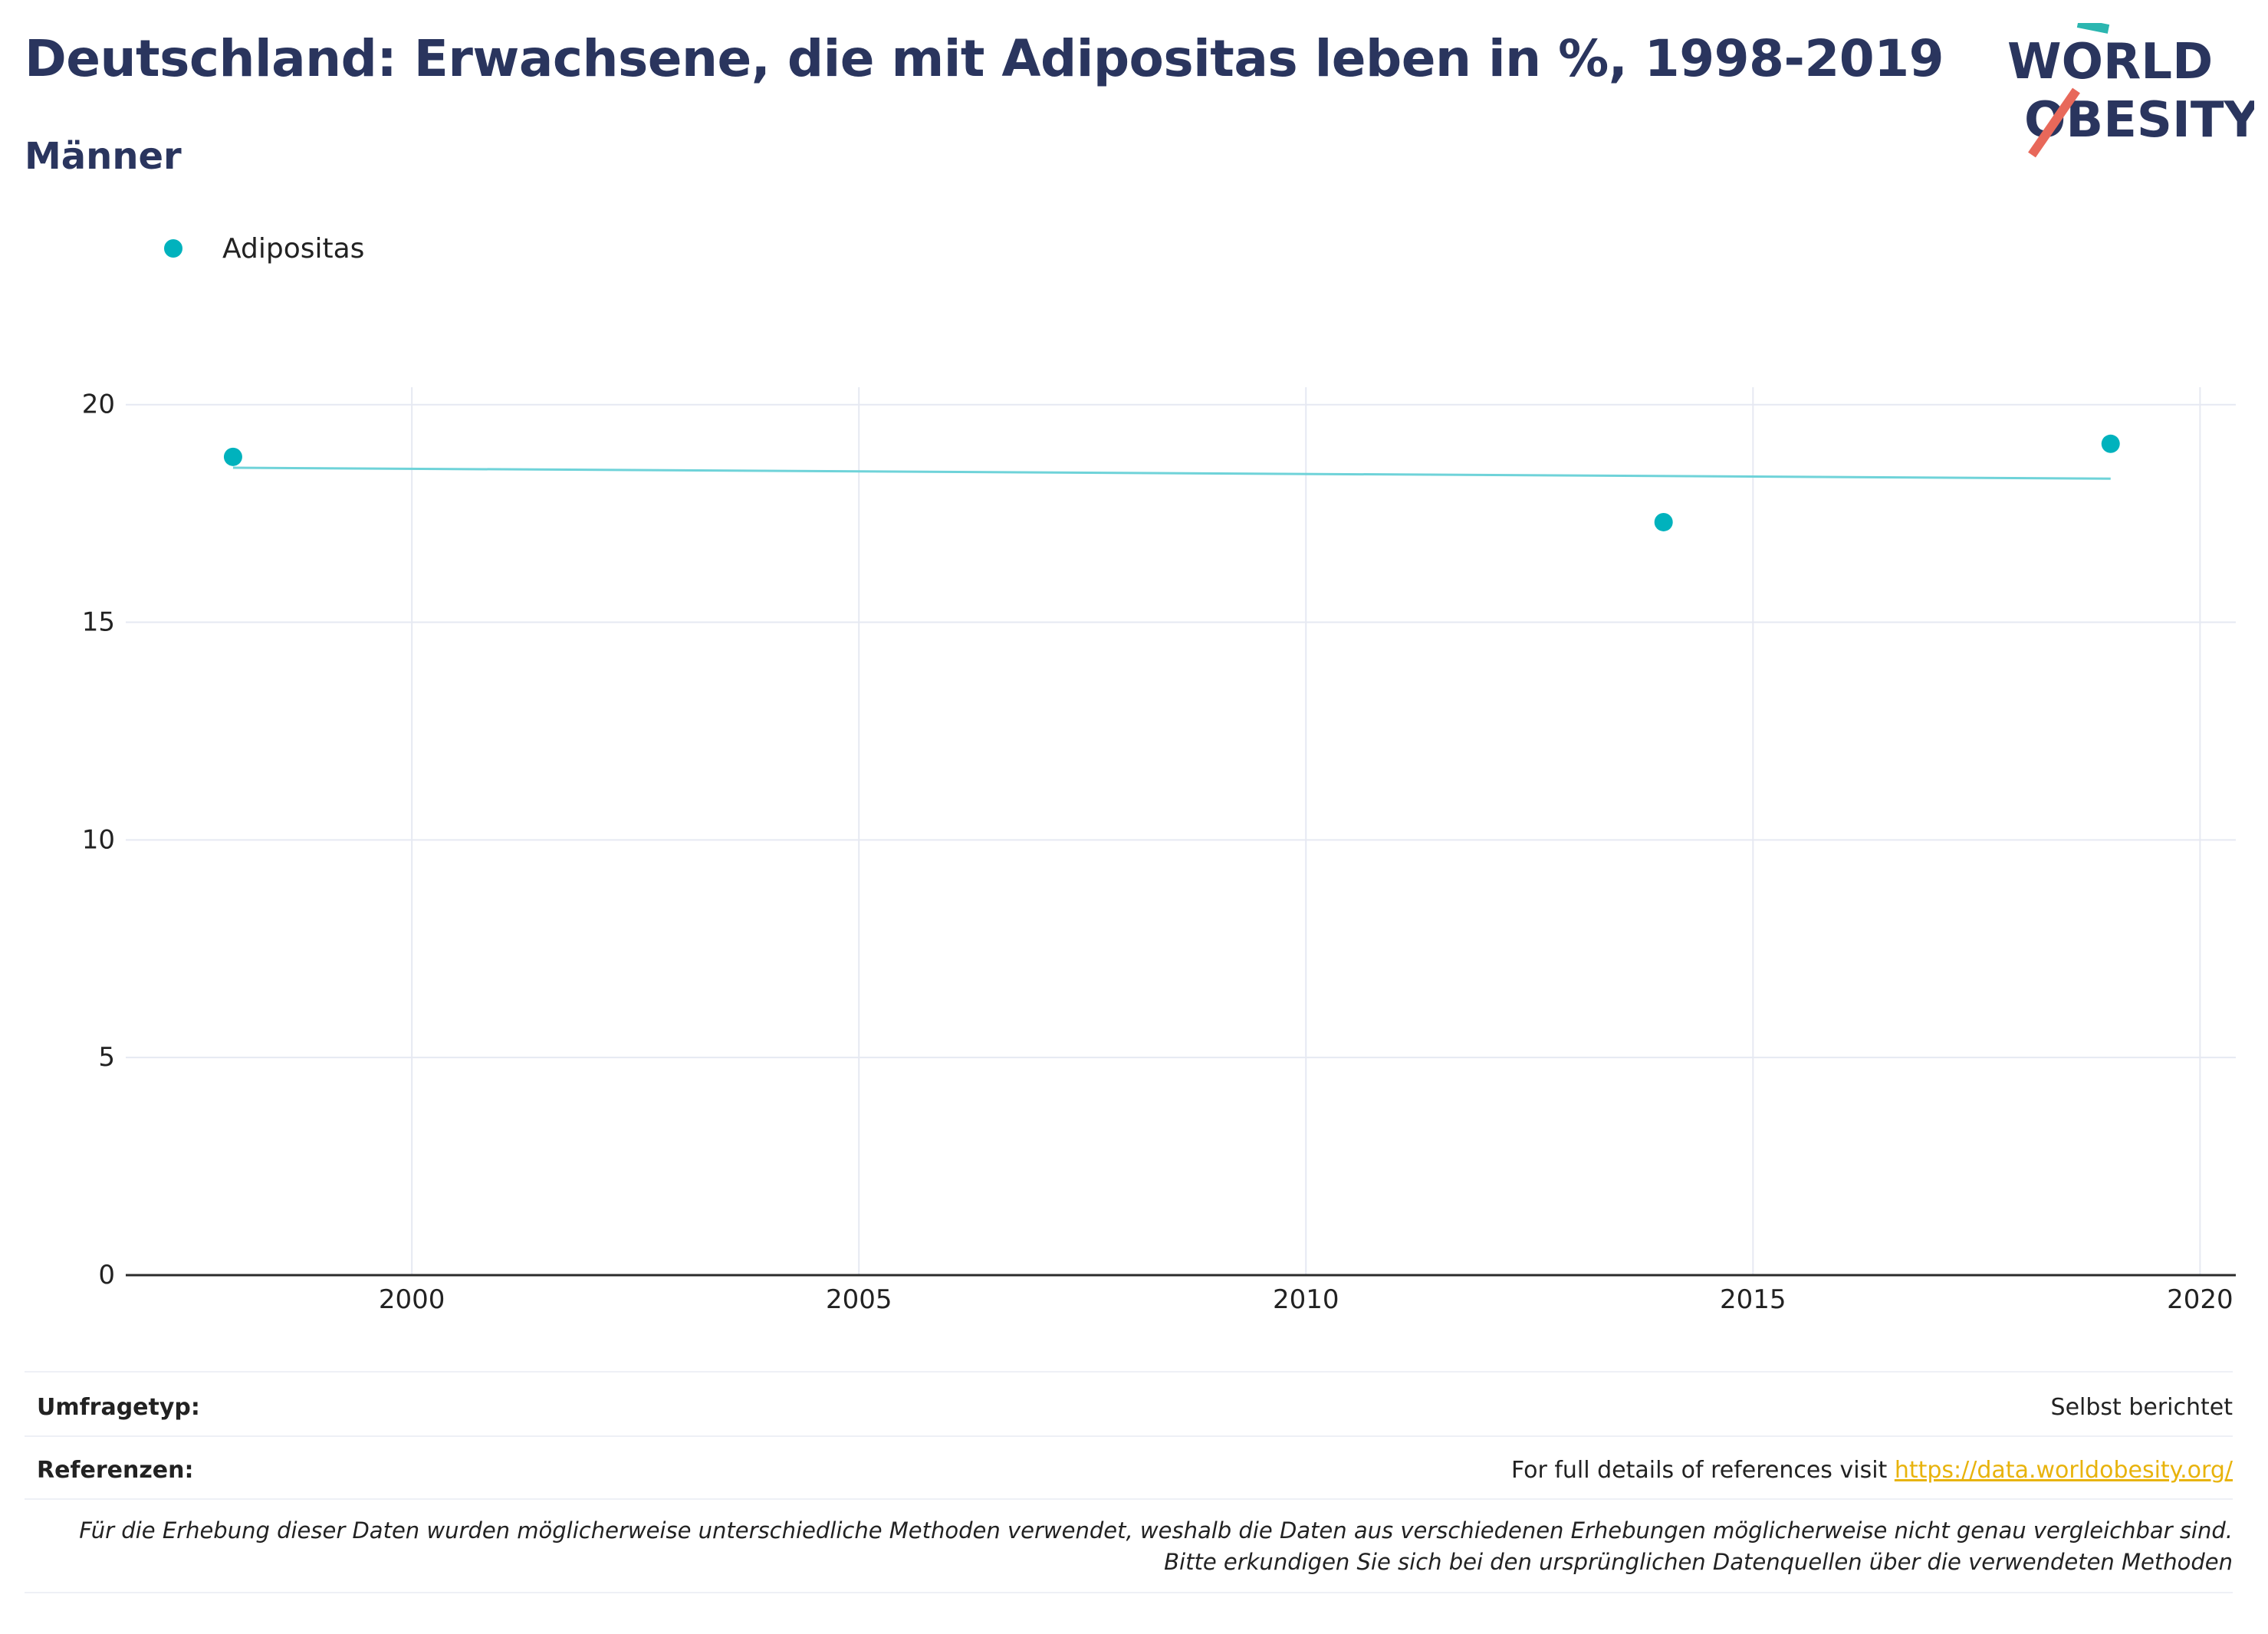 This screenshot has width=2268, height=1634. I want to click on x-tick-label: 2000, so click(412, 1300).